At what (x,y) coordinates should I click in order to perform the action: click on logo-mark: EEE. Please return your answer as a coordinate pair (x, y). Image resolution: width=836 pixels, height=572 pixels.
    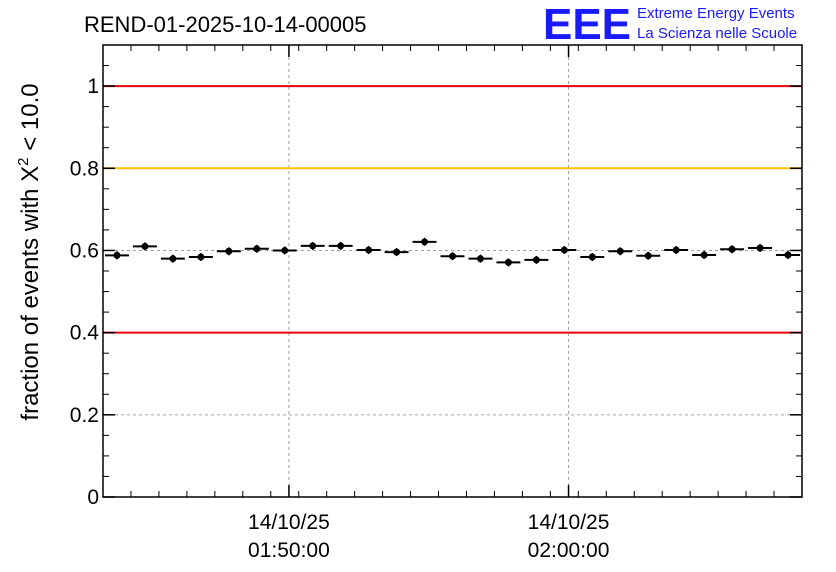
    Looking at the image, I should click on (587, 24).